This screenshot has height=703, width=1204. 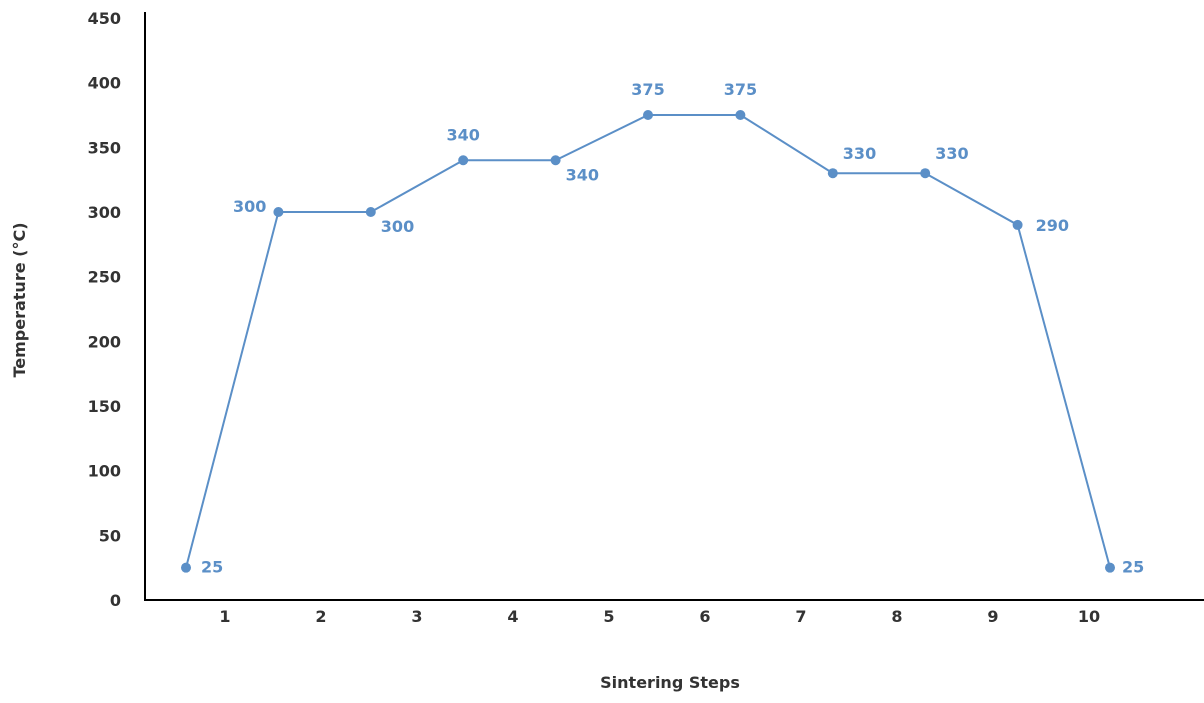 What do you see at coordinates (992, 616) in the screenshot?
I see `x-tick-label: 9` at bounding box center [992, 616].